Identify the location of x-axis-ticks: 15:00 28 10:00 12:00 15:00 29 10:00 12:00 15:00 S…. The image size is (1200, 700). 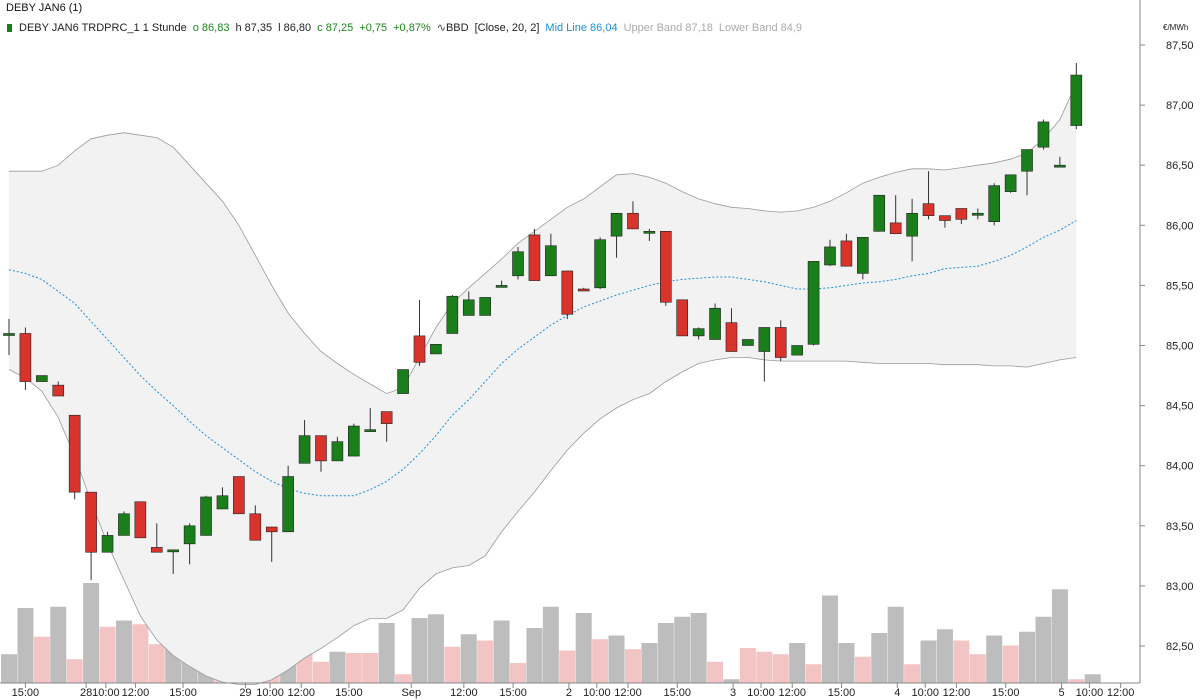
(573, 691).